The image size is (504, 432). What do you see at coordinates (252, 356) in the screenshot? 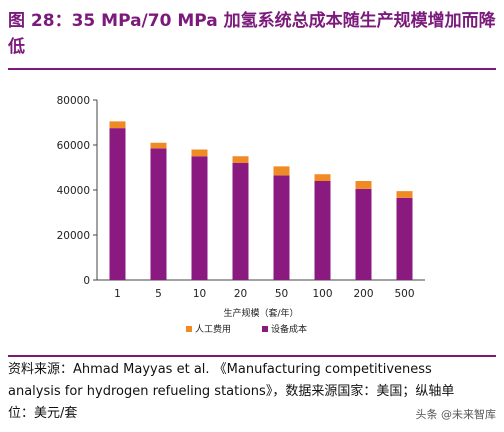
I see `source-divider` at bounding box center [252, 356].